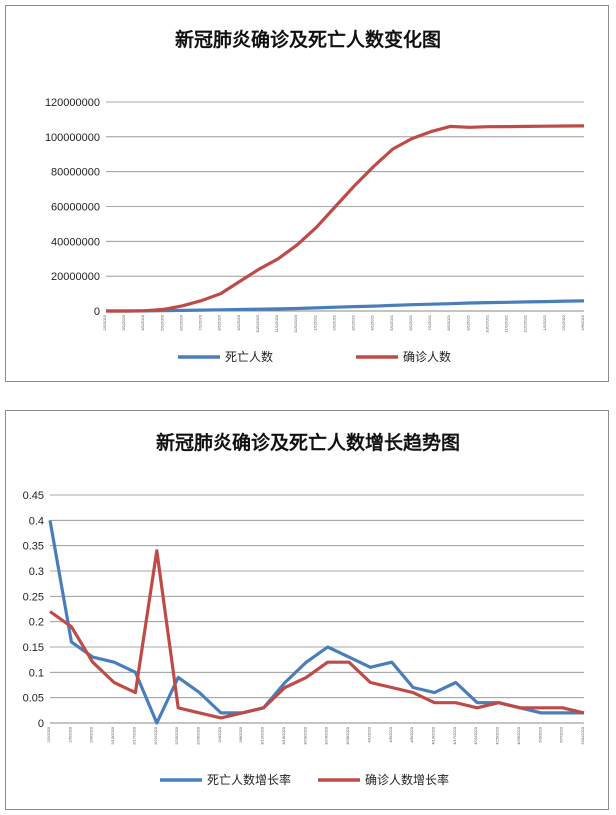 The image size is (616, 815). I want to click on x-tick-label: 4/1/2021, so click(372, 322).